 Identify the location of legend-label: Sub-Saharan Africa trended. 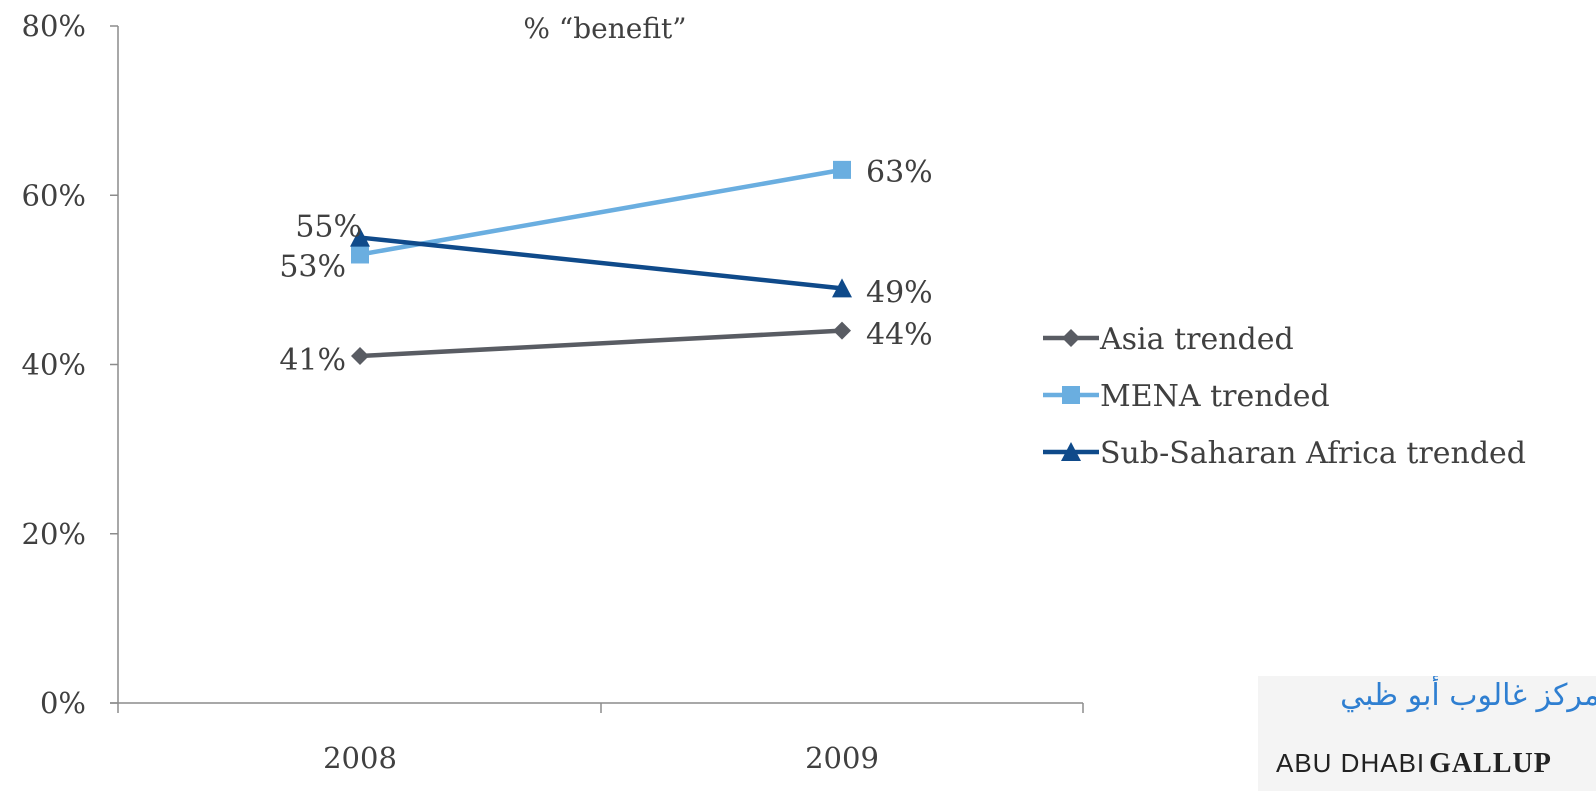
(1313, 453).